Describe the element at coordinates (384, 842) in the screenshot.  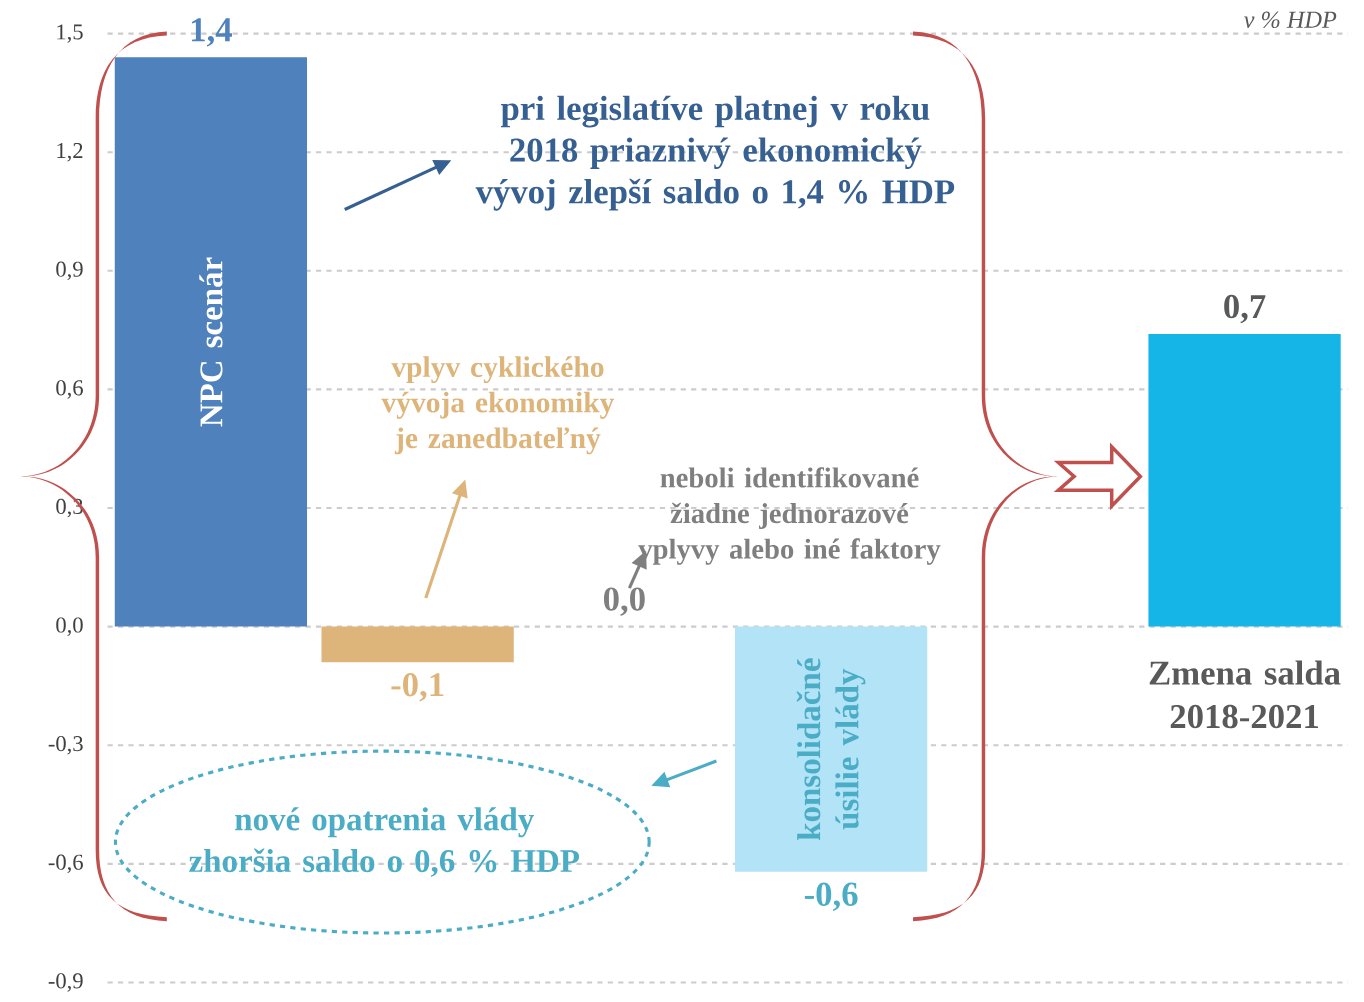
I see `annotation: nové opatrenia vlády zhoršia saldo o 0,6 % HDP` at that location.